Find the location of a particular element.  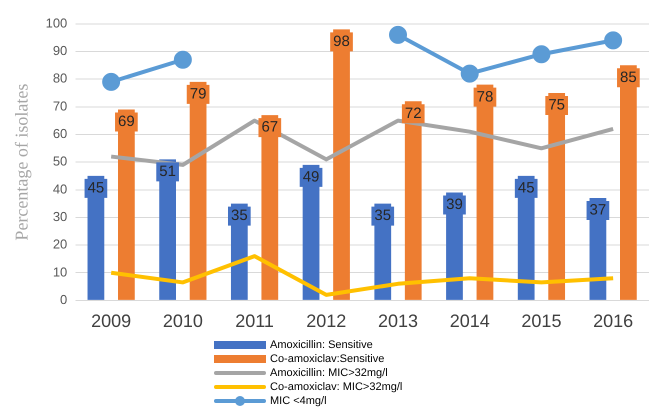

y-tick-label: 20 is located at coordinates (60, 244).